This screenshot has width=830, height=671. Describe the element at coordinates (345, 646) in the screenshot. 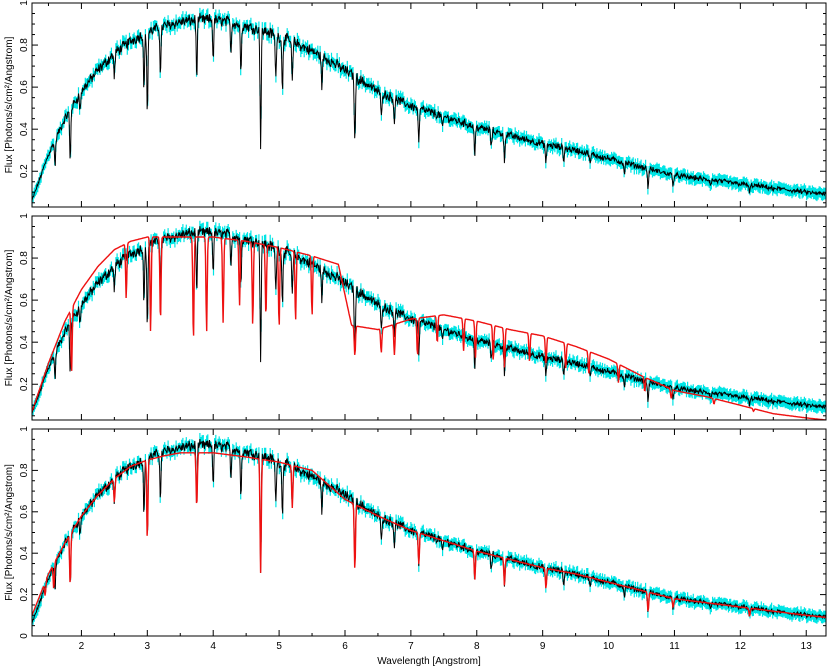

I see `x-tick-label: 6` at that location.